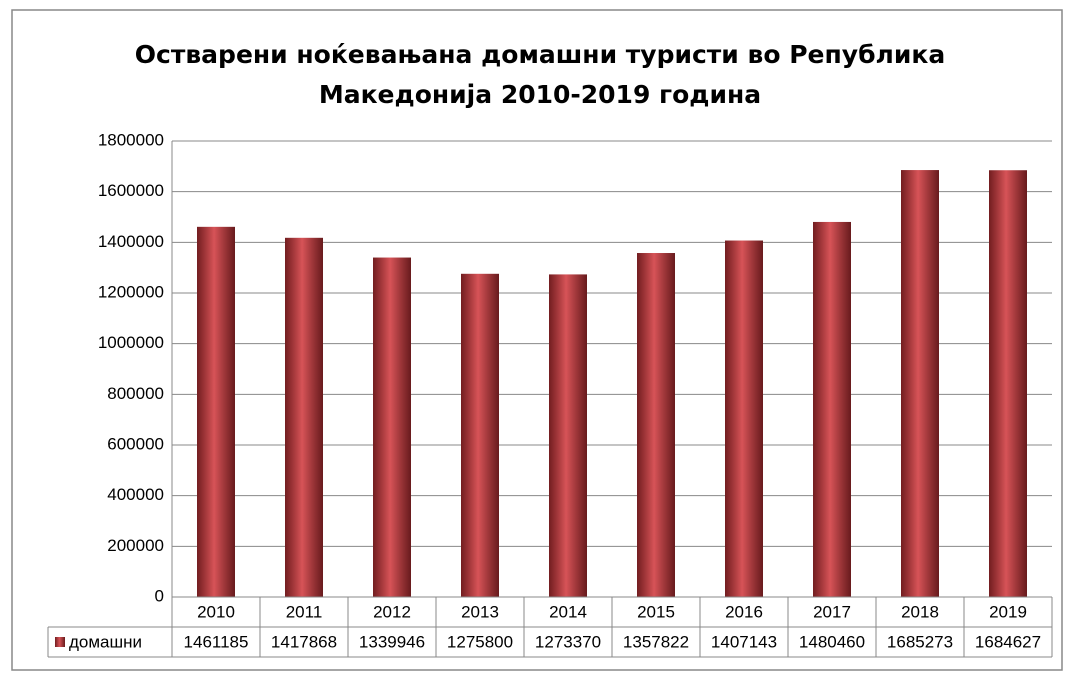  What do you see at coordinates (135, 545) in the screenshot?
I see `y-tick-label: 200000` at bounding box center [135, 545].